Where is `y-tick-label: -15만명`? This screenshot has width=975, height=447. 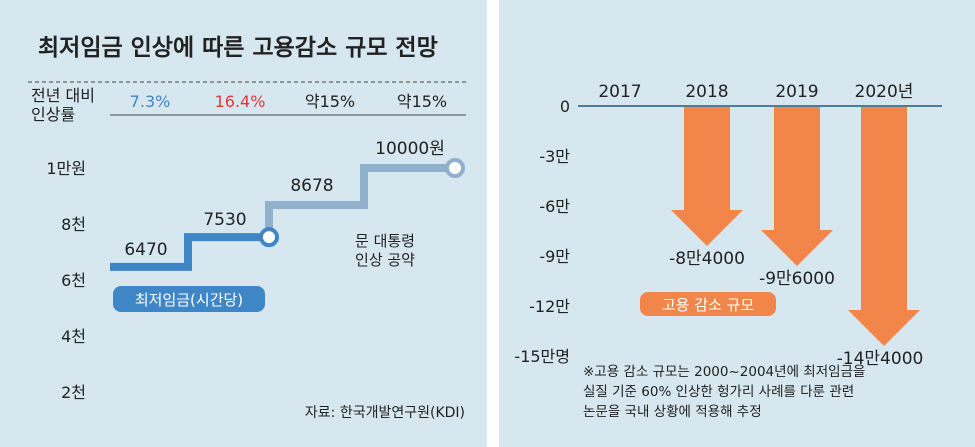
y-tick-label: -15만명 is located at coordinates (542, 356).